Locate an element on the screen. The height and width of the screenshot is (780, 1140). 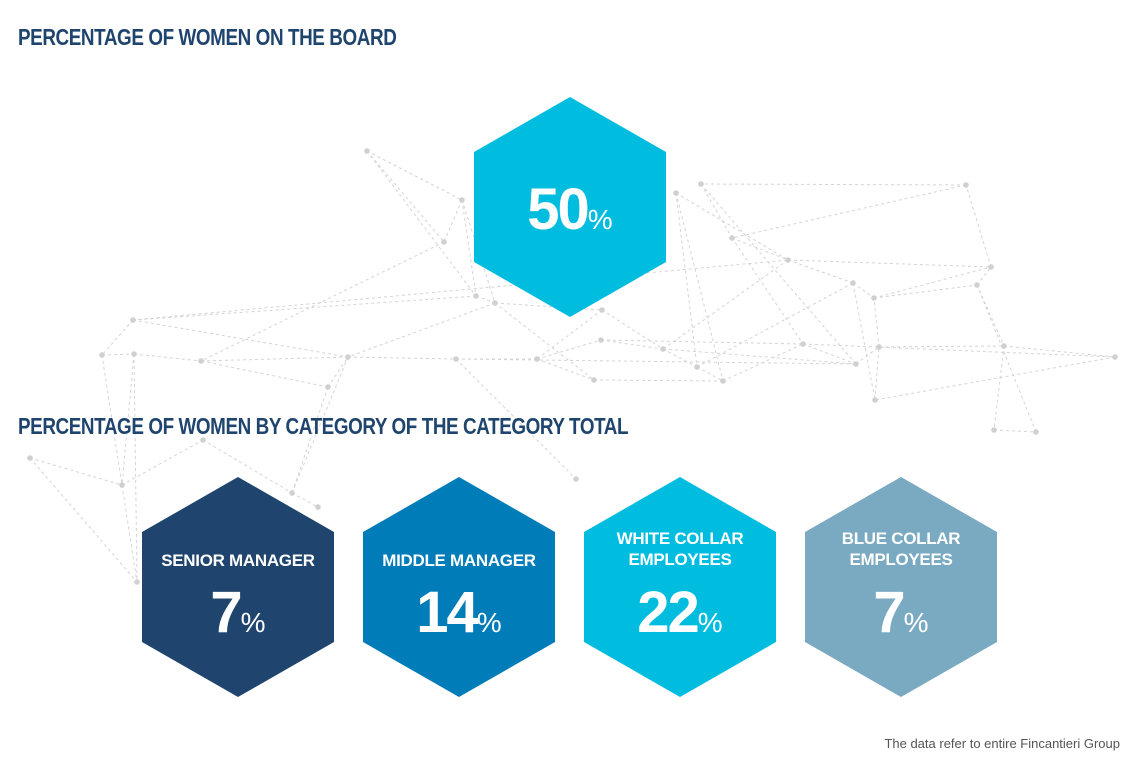
hexagon-tile: SENIOR MANAGER 7% is located at coordinates (238, 587).